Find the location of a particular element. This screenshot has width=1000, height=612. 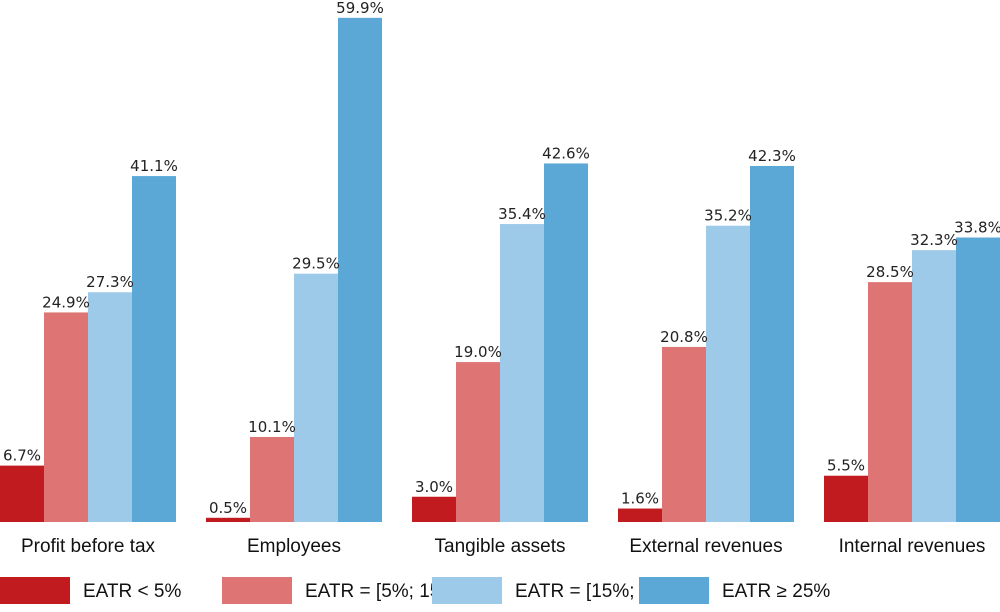

data-label: 6.7% is located at coordinates (22, 456).